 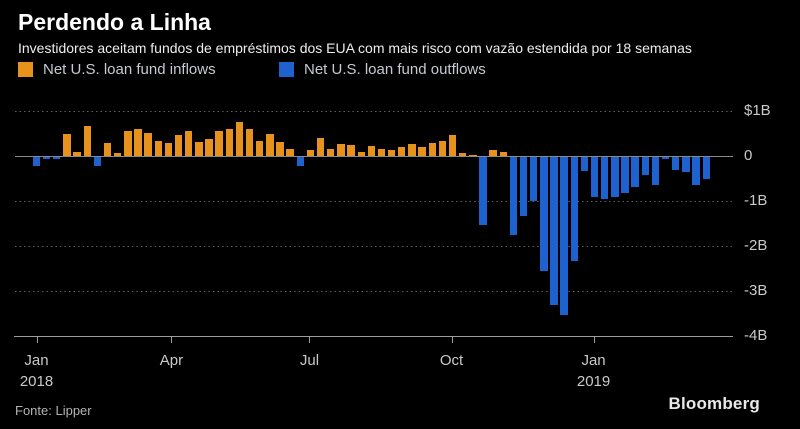 I want to click on zero-gridline, so click(x=374, y=156).